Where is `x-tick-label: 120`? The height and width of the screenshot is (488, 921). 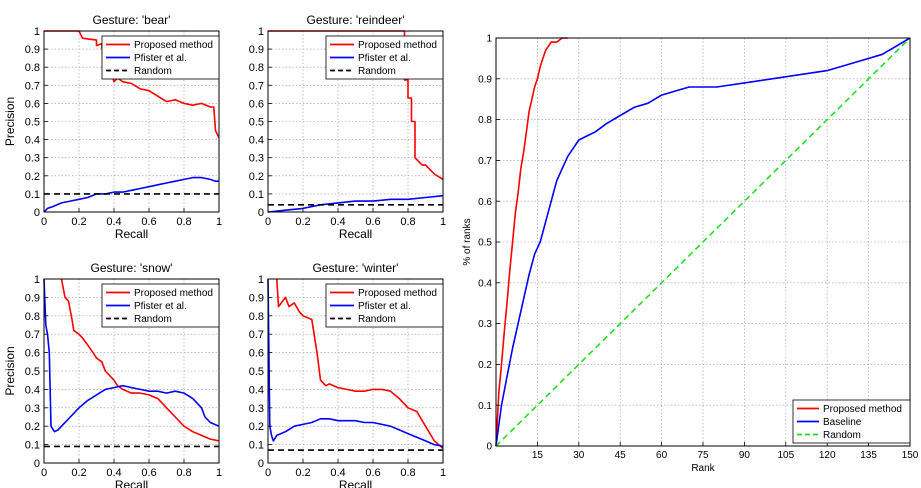 x-tick-label: 120 is located at coordinates (827, 455).